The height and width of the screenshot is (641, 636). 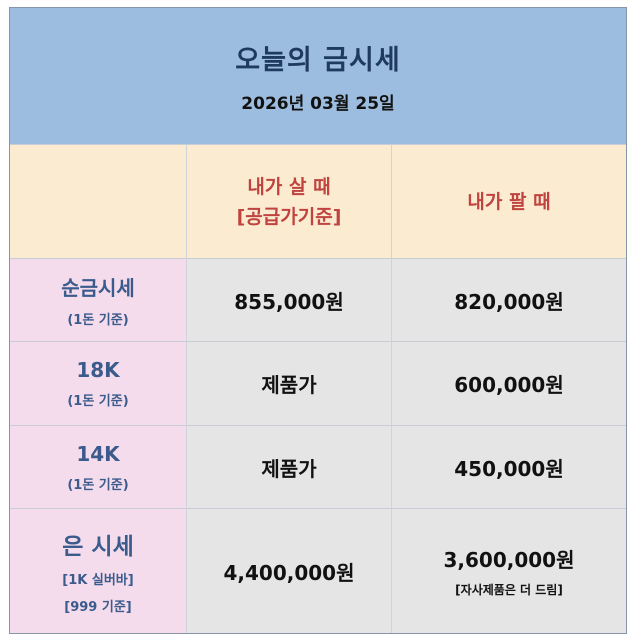 I want to click on price-value: 600,000원, so click(x=509, y=385).